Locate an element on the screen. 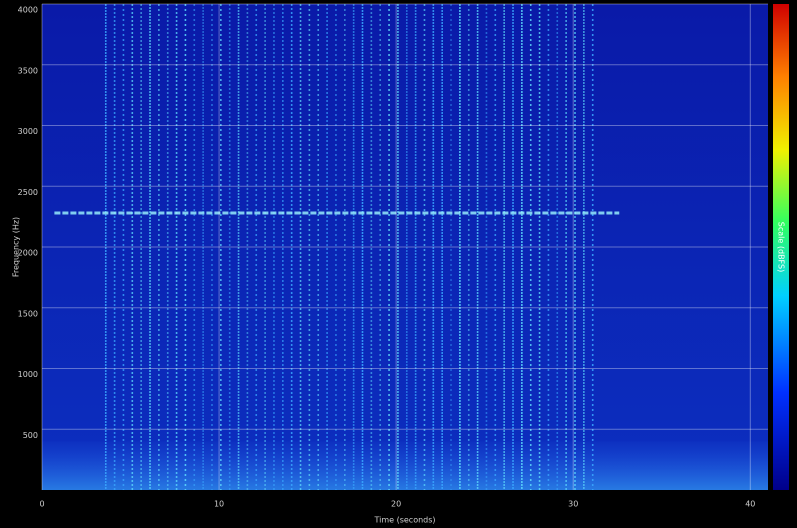  x-tick-label: 40 is located at coordinates (750, 504).